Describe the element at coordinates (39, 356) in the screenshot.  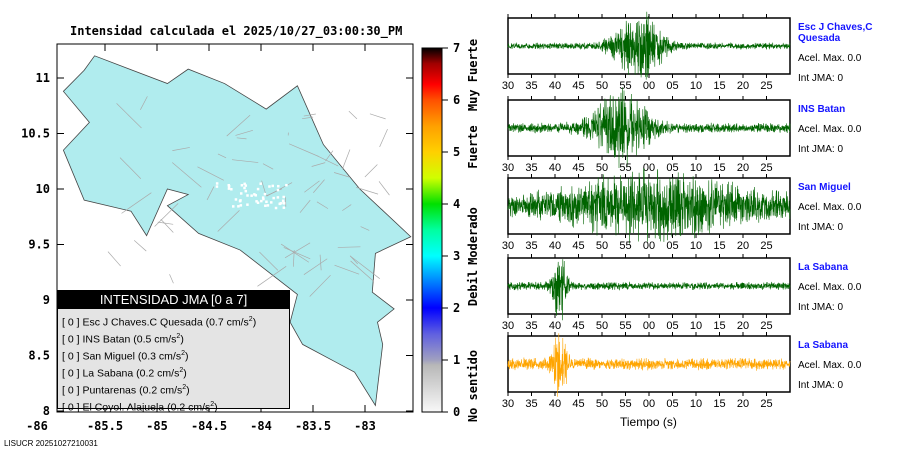
I see `lat-tick-label: 8.5` at that location.